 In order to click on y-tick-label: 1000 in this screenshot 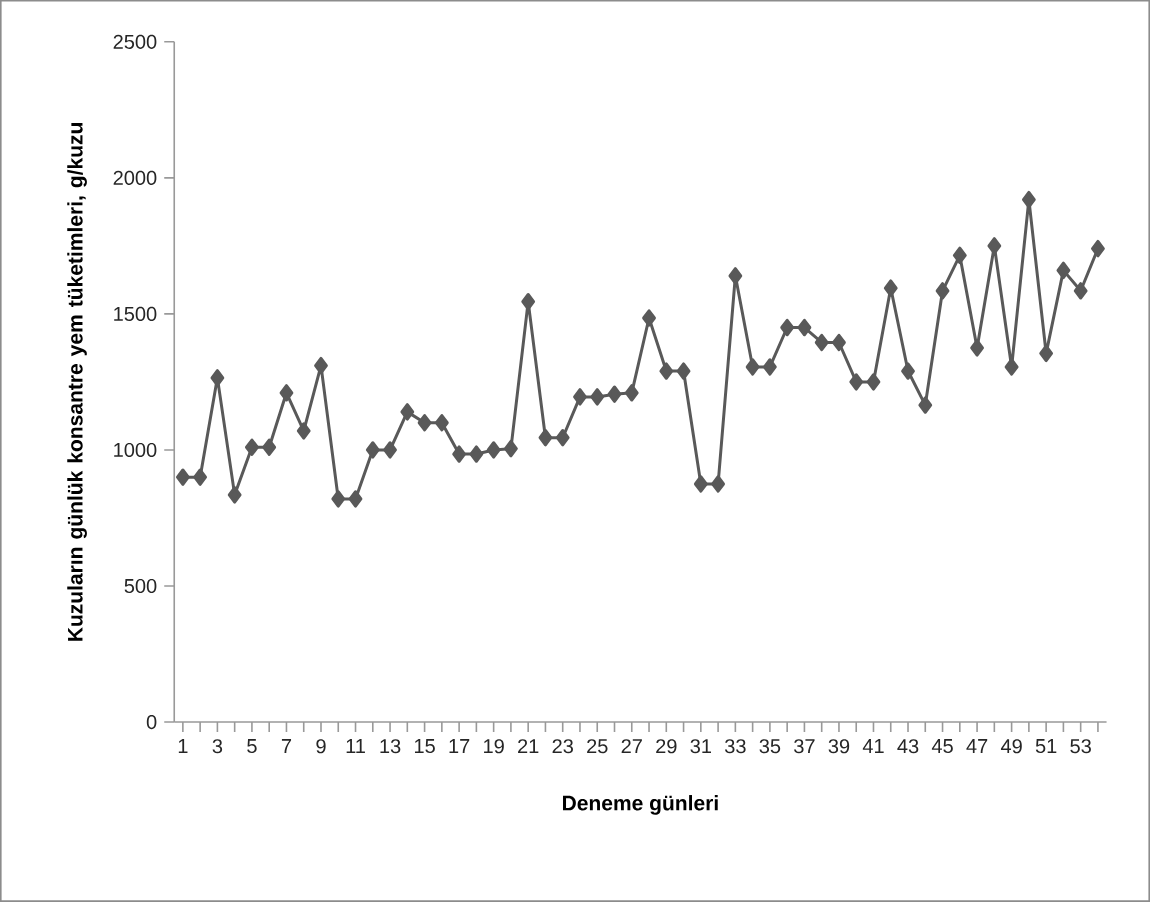, I will do `click(135, 450)`.